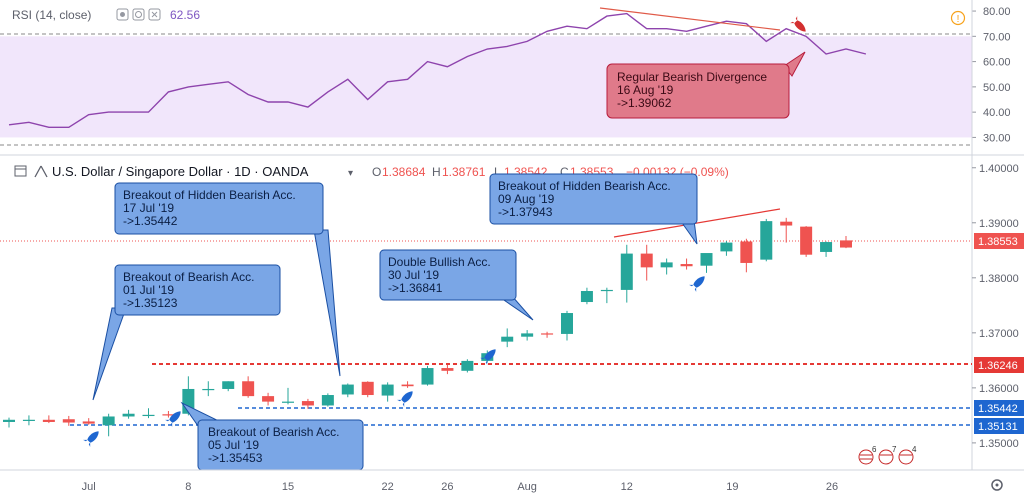 The image size is (1024, 497). I want to click on rsi-callout-line-1: Regular Bearish Divergence, so click(692, 77).